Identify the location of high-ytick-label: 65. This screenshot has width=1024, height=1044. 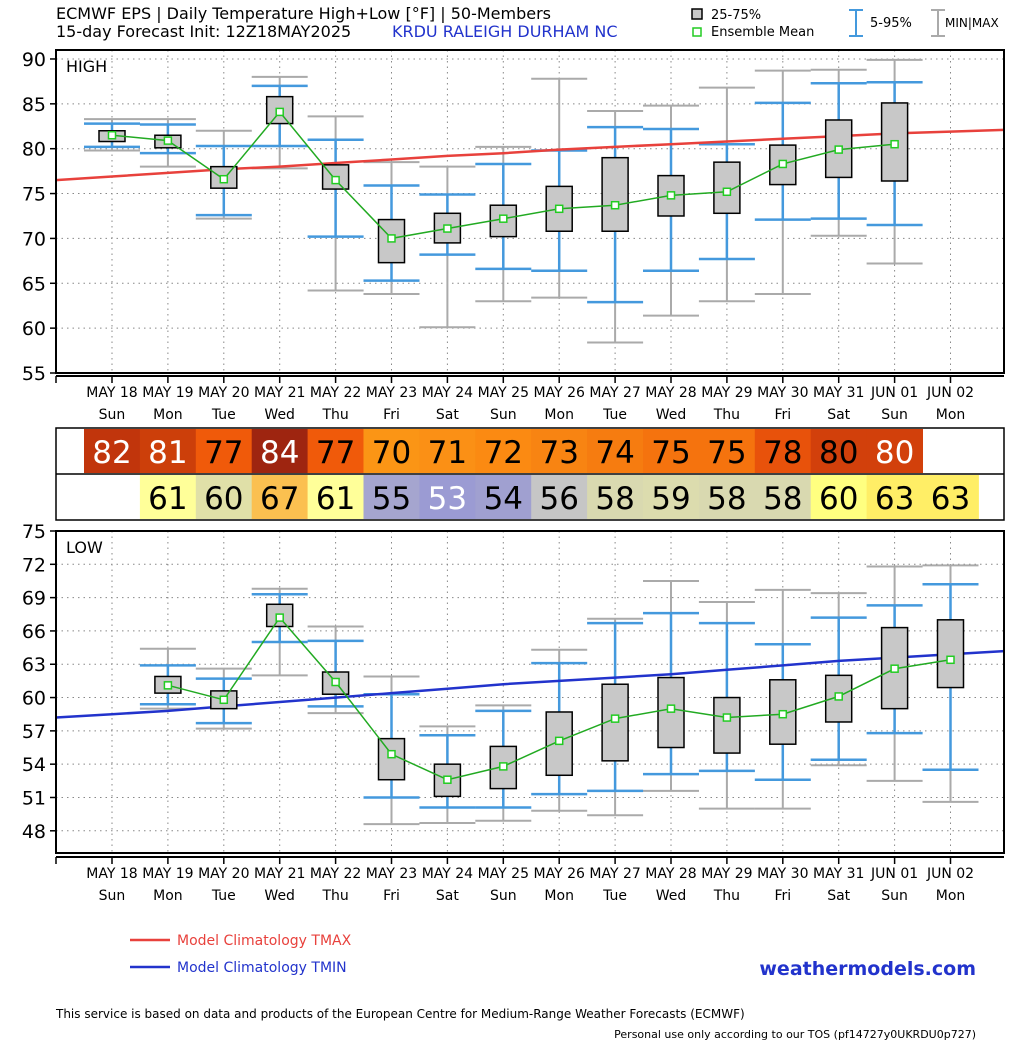
(34, 284).